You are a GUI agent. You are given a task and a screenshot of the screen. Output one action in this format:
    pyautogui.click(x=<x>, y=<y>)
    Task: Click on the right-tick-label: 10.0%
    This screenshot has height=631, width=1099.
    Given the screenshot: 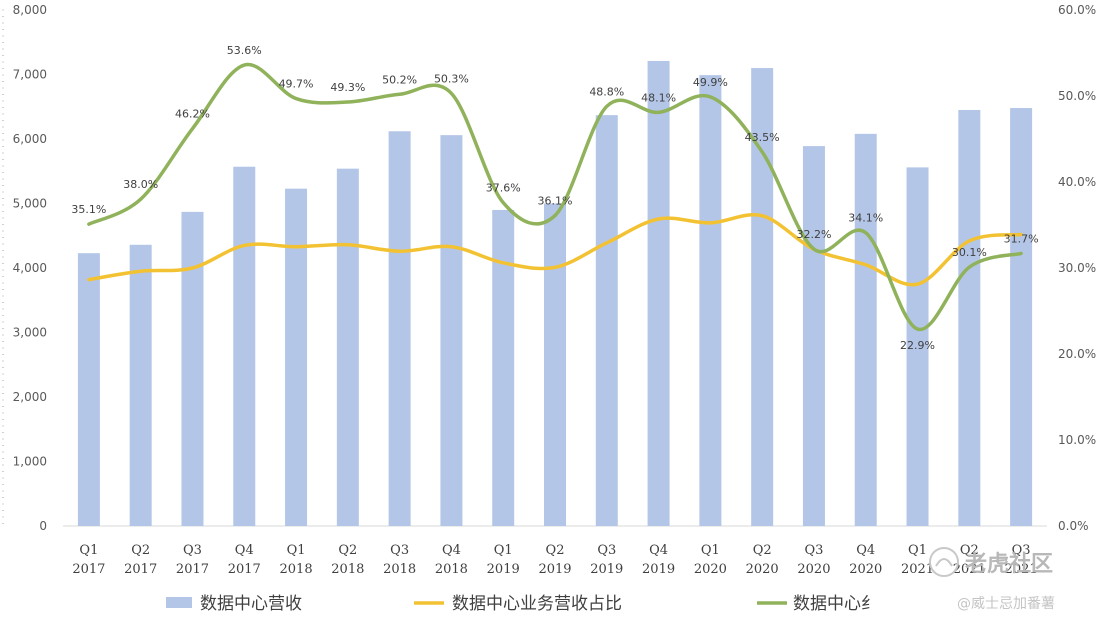 What is the action you would take?
    pyautogui.click(x=1077, y=440)
    